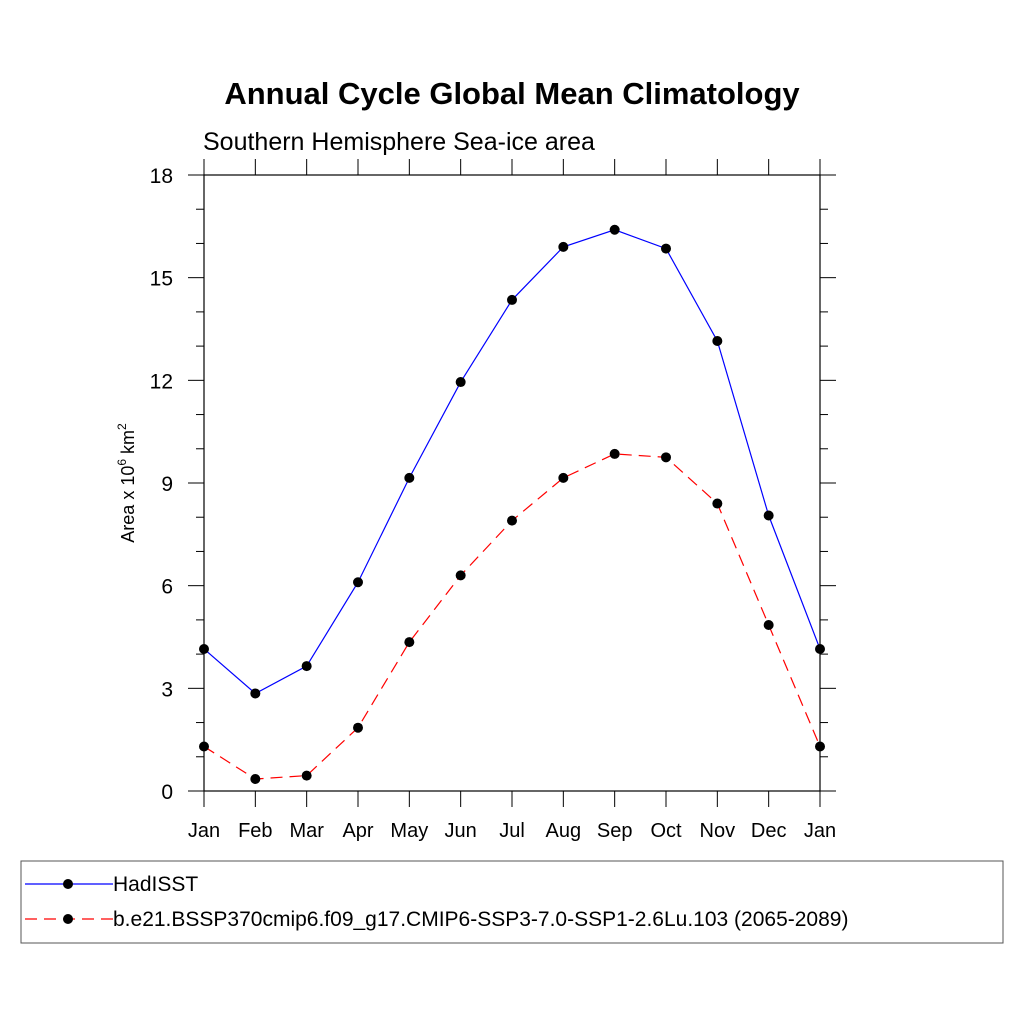 The image size is (1024, 1024). What do you see at coordinates (161, 176) in the screenshot?
I see `y-tick-label: 18` at bounding box center [161, 176].